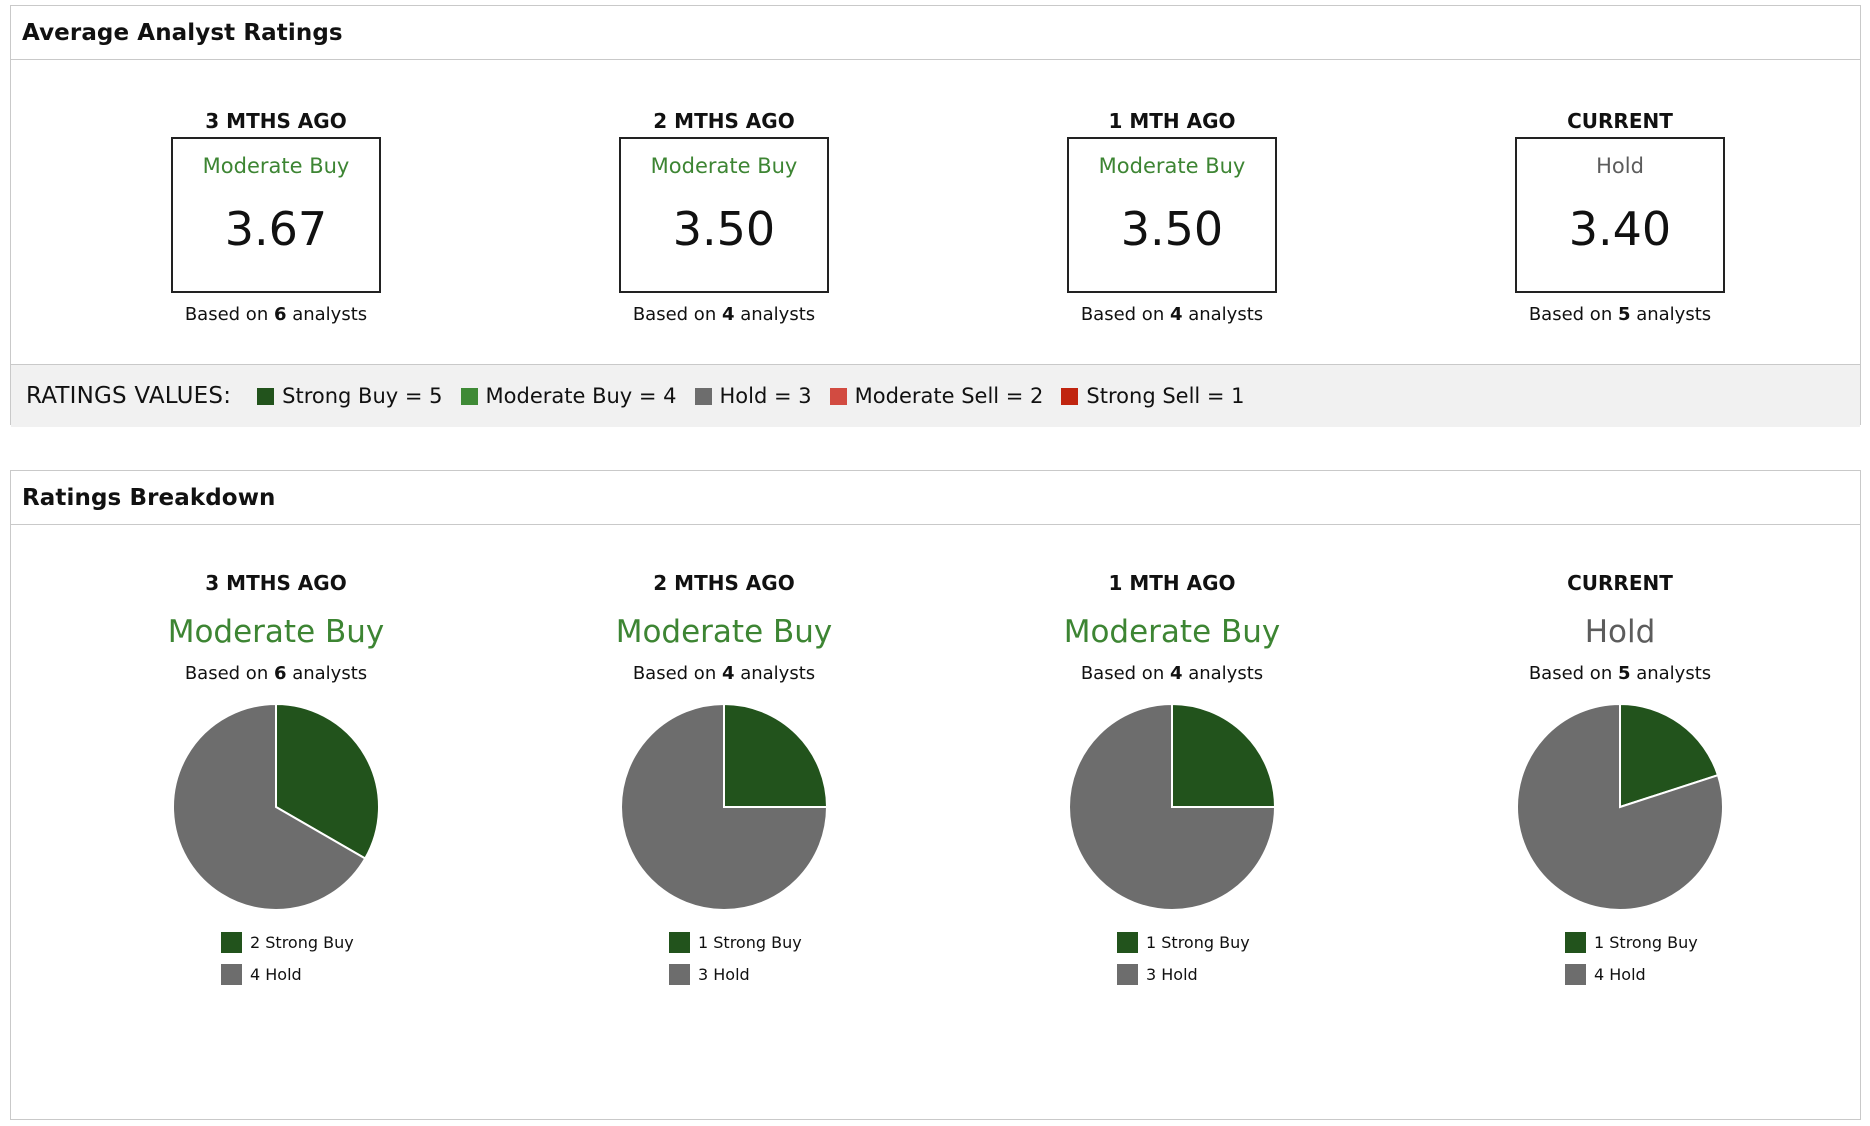 Image resolution: width=1870 pixels, height=1126 pixels. I want to click on period-title: 3 MTHS AGO, so click(276, 121).